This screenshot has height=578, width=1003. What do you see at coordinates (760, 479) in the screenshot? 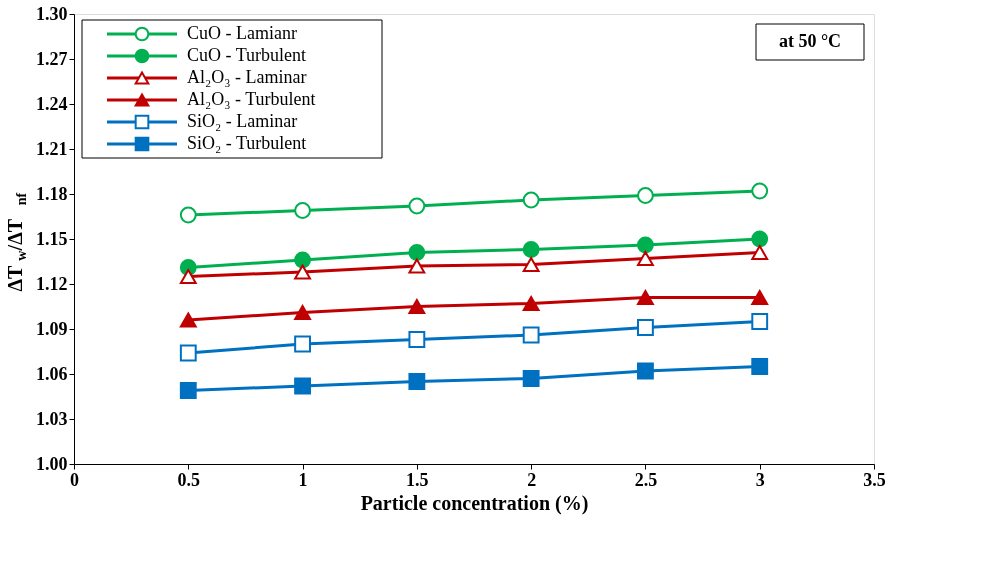
I see `x-tick-label: 3` at bounding box center [760, 479].